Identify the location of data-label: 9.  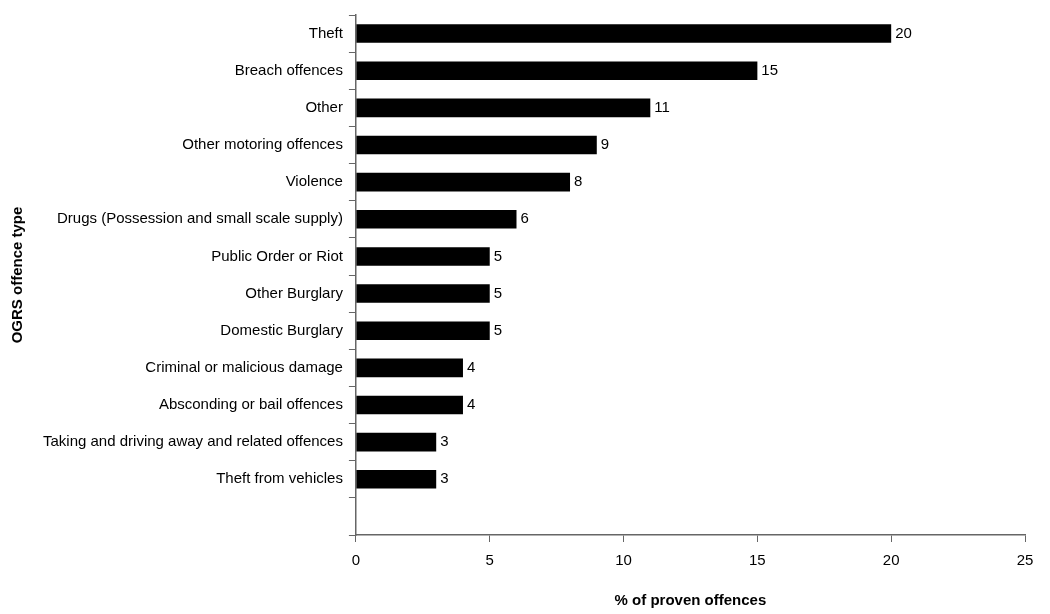
(605, 144).